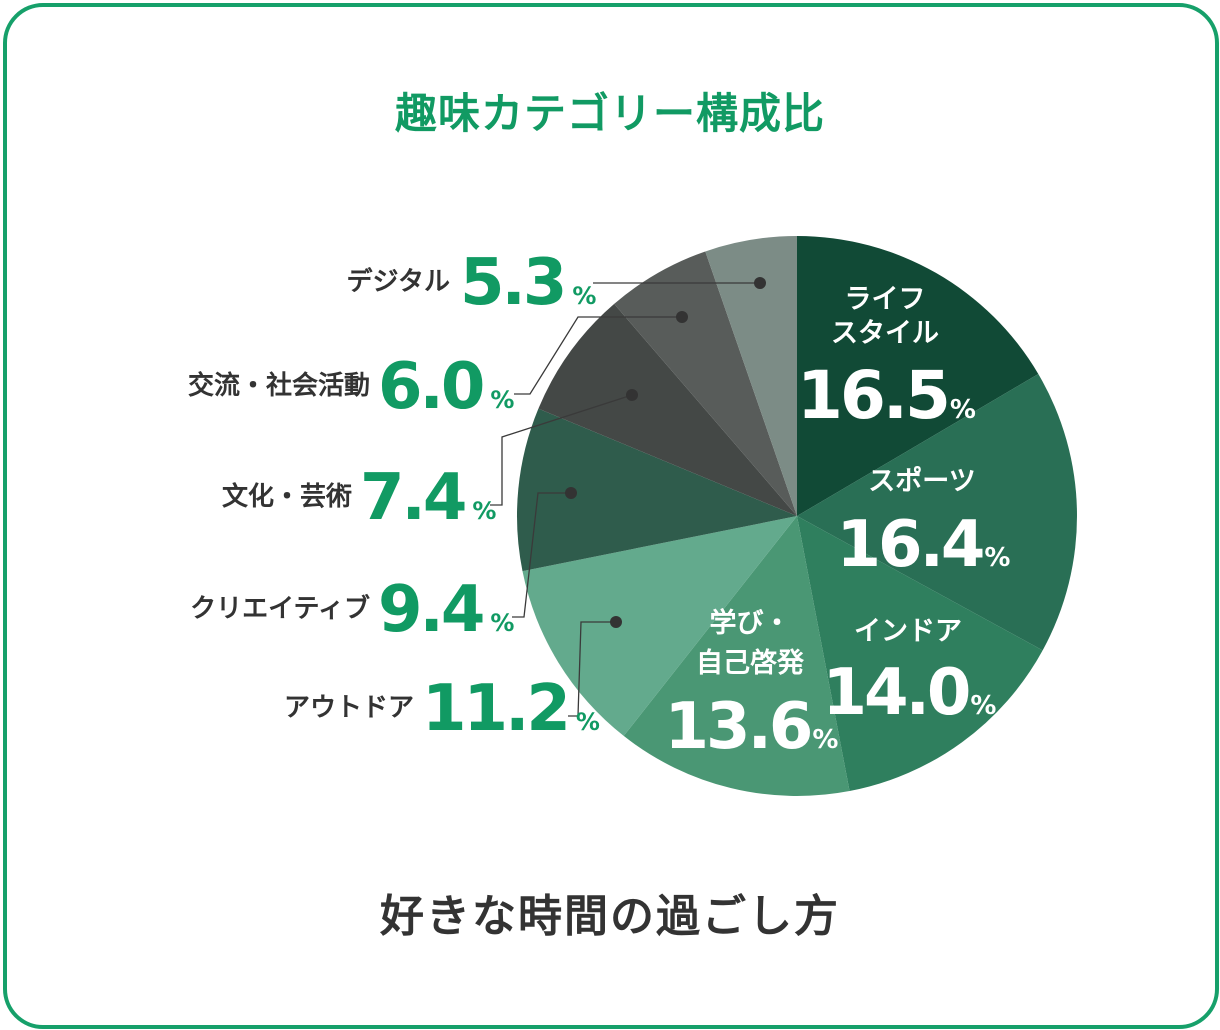  Describe the element at coordinates (528, 283) in the screenshot. I see `slice-value: 5.3%` at that location.